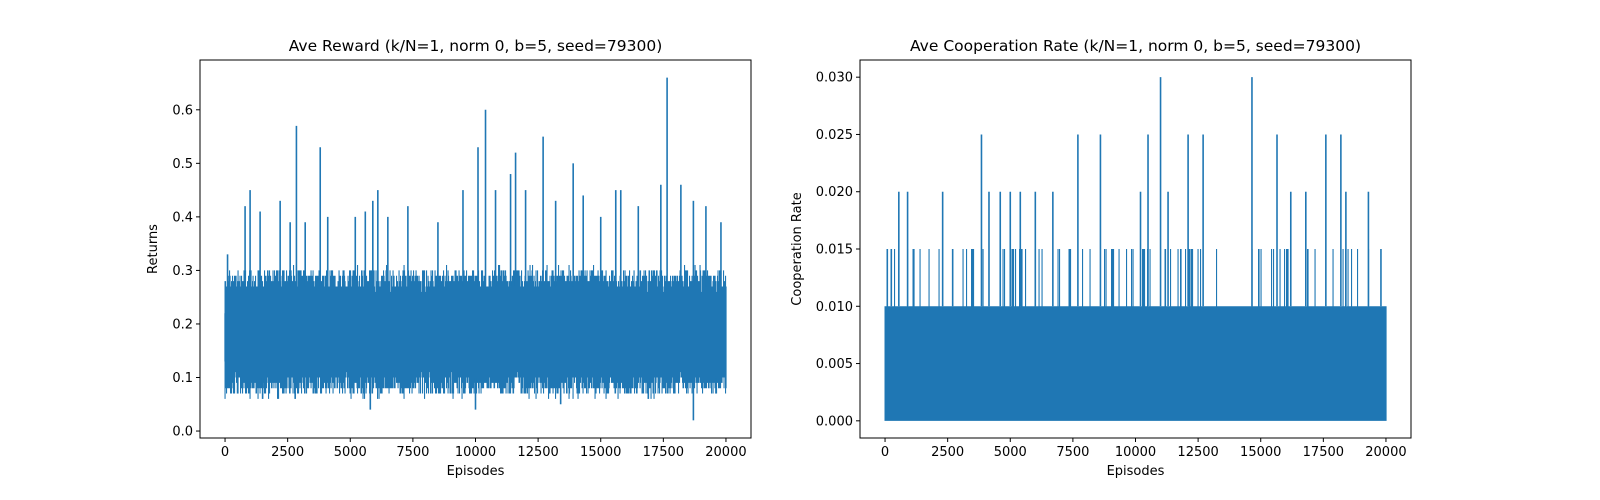 The image size is (1600, 500). Describe the element at coordinates (476, 471) in the screenshot. I see `reward-x-axis-label: Episodes` at that location.